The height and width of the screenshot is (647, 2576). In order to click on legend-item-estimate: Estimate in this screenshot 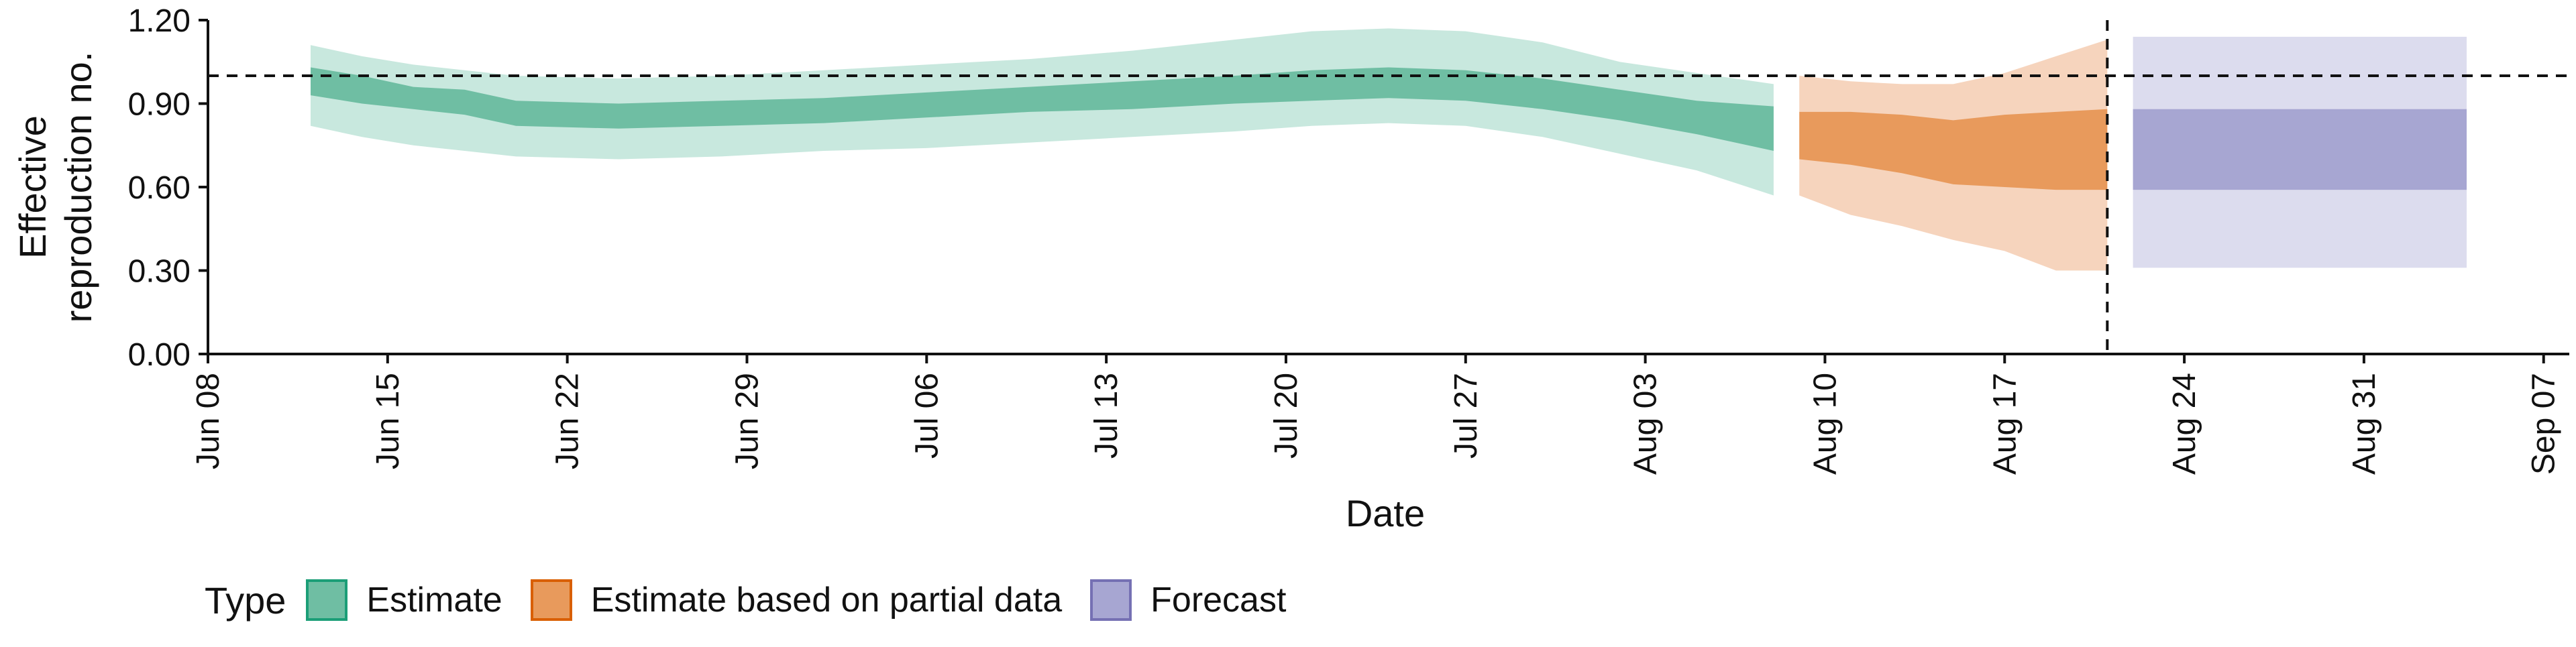, I will do `click(404, 600)`.